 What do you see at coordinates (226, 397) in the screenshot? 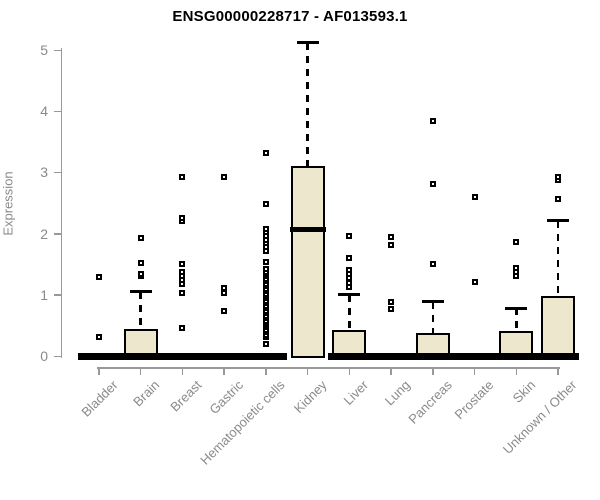
I see `x-category-label: Gastric` at bounding box center [226, 397].